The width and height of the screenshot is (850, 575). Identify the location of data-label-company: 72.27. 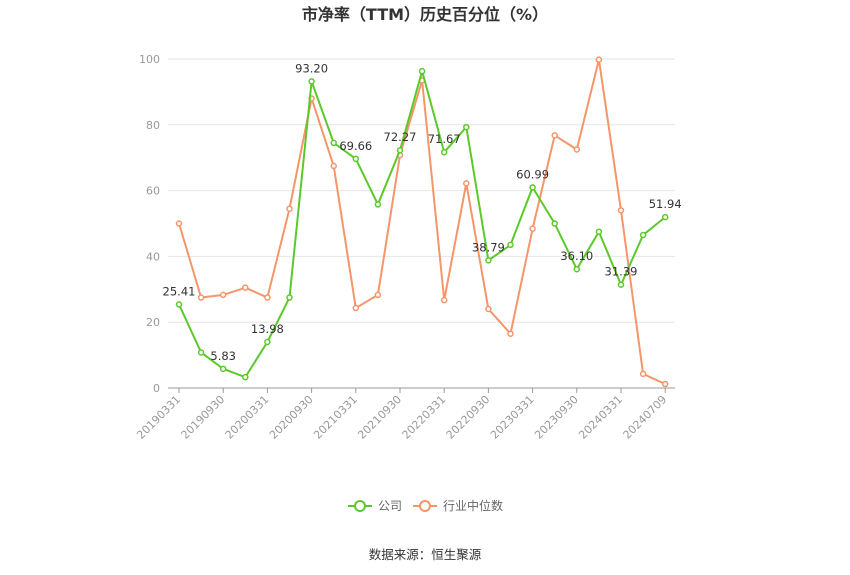
(400, 137).